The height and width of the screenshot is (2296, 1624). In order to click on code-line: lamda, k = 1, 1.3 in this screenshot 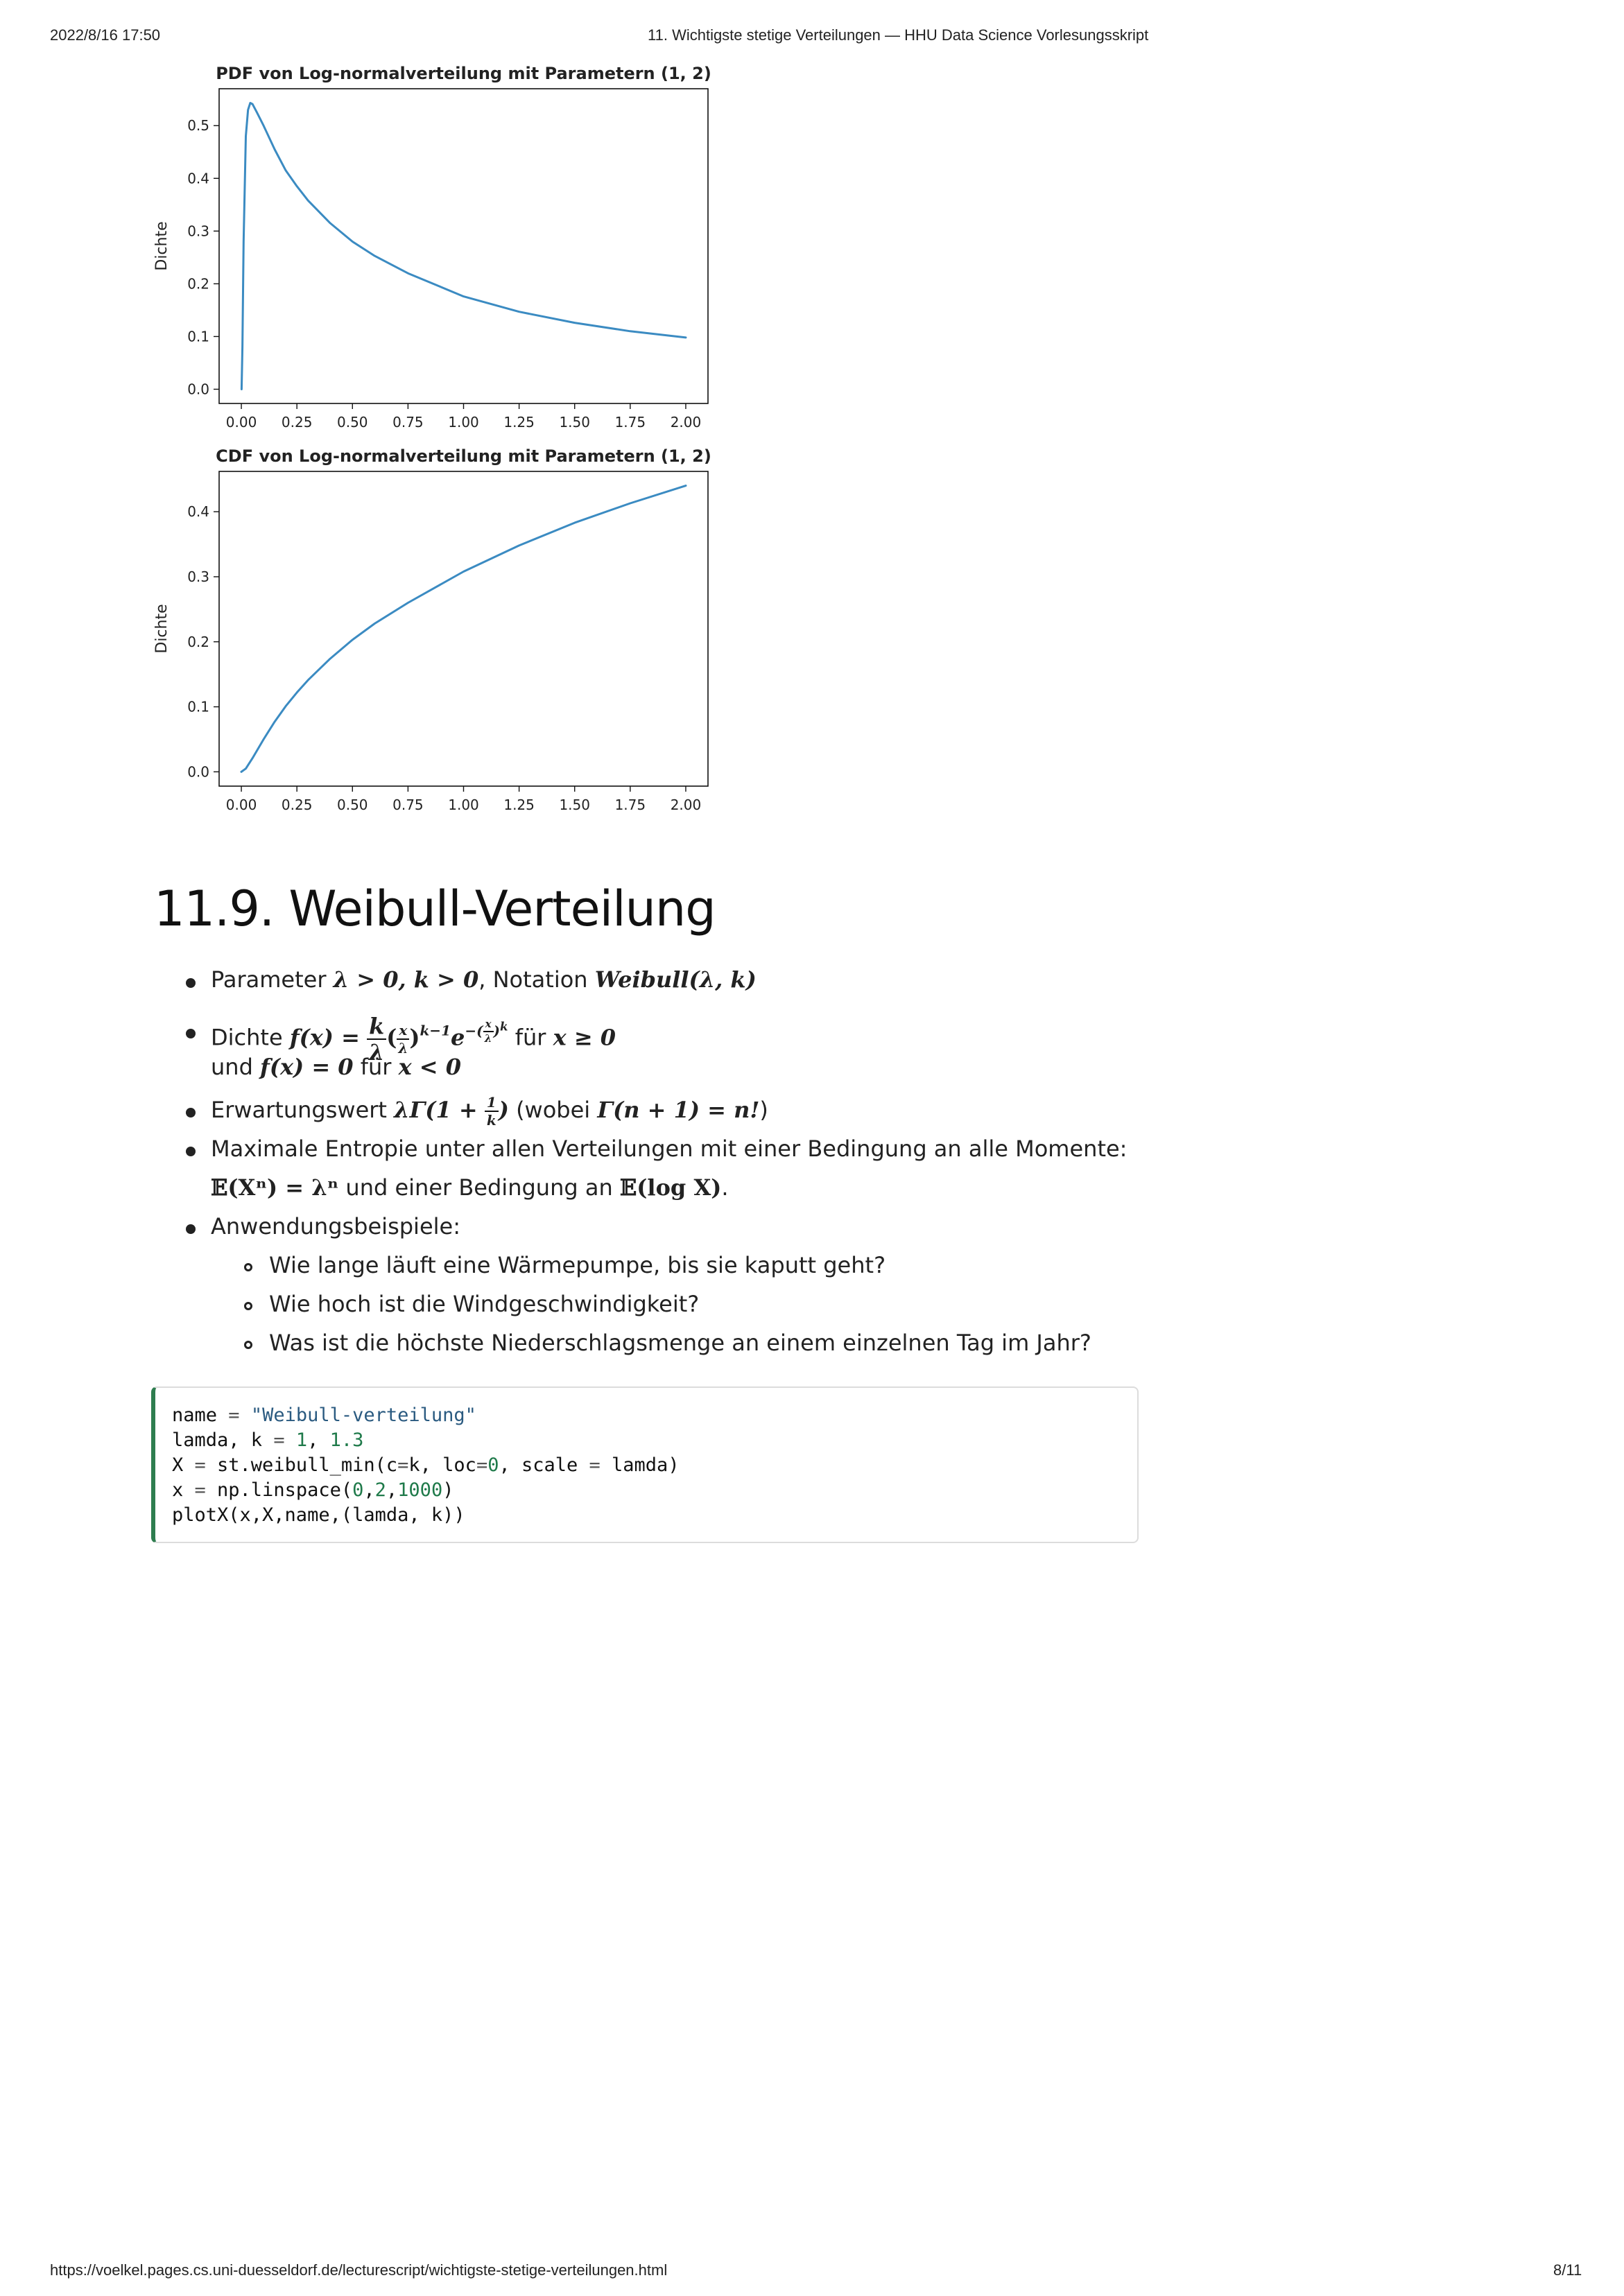, I will do `click(268, 1440)`.